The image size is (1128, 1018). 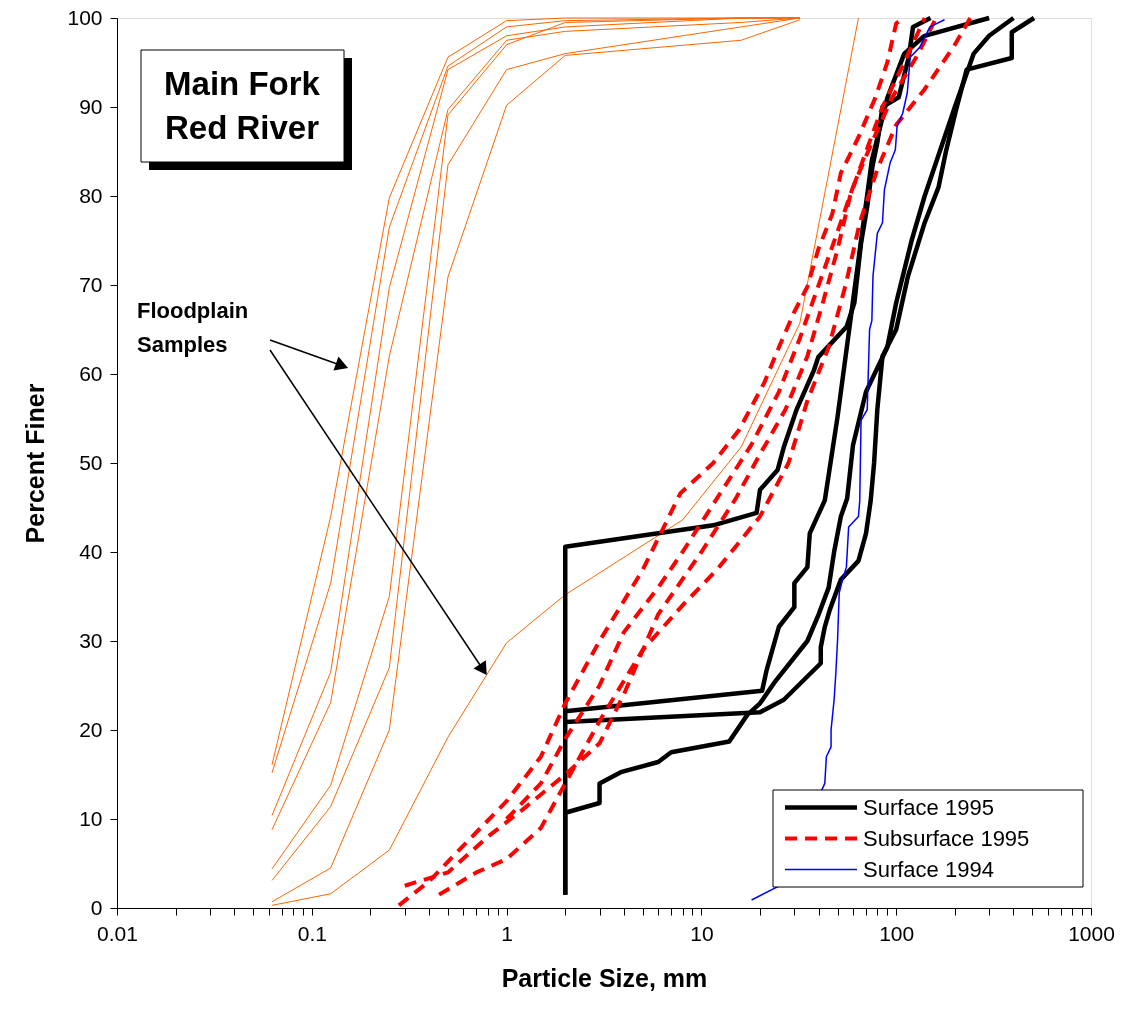 I want to click on y-tick-label: 20, so click(x=91, y=729).